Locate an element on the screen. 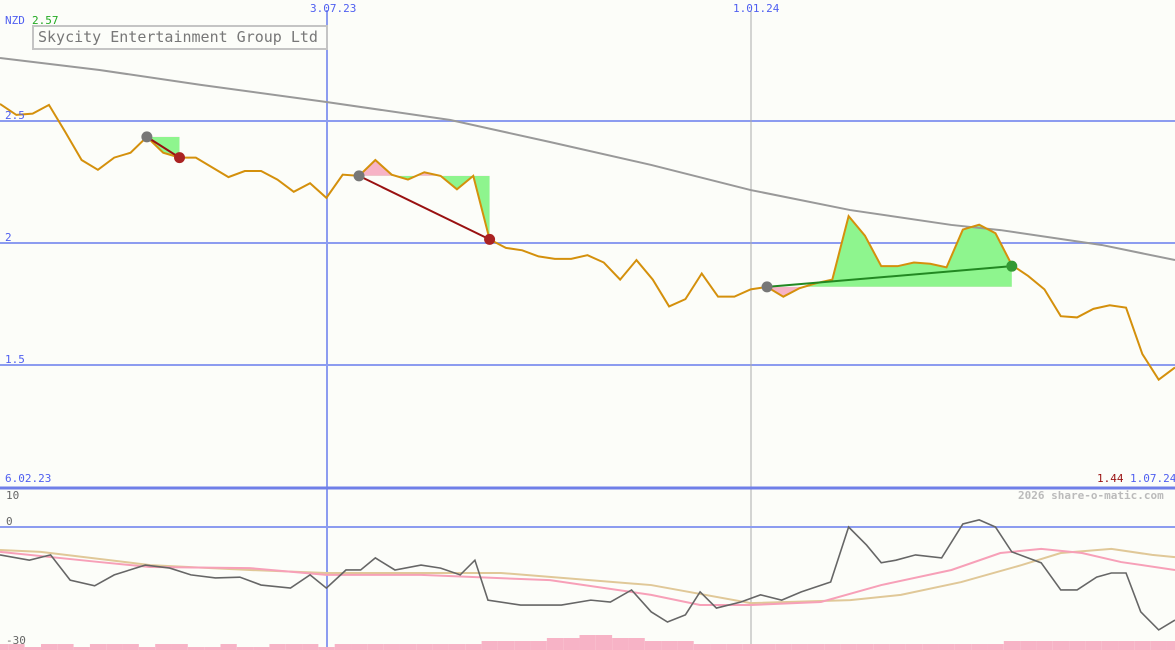 This screenshot has height=650, width=1175. indicator-tick-label: 10 is located at coordinates (13, 495).